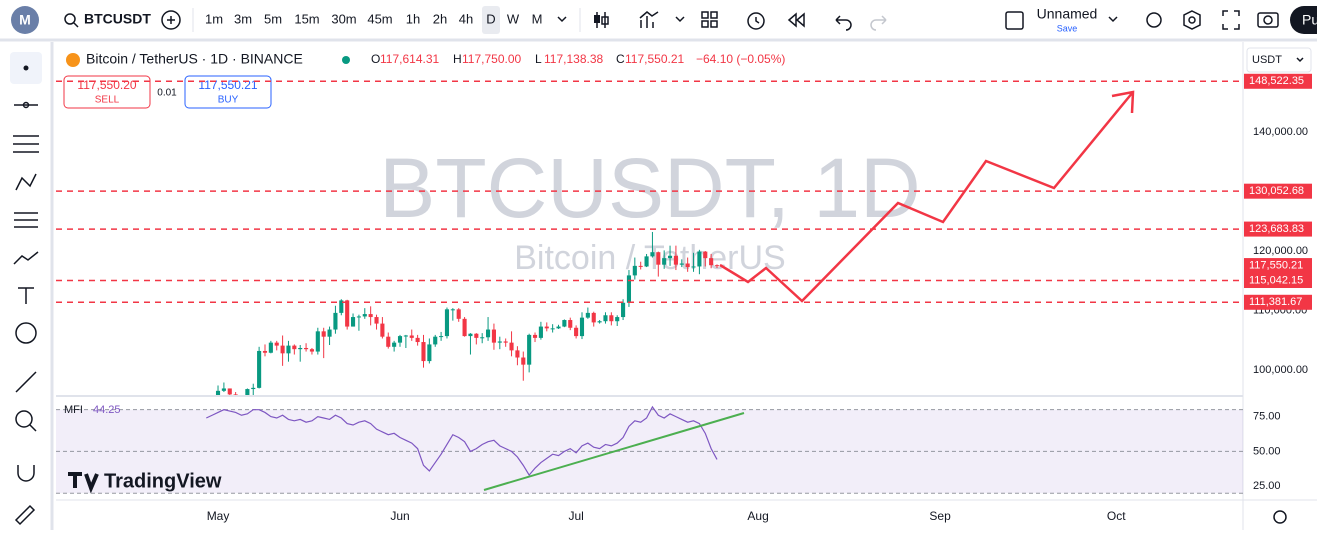 The height and width of the screenshot is (535, 1317). I want to click on sell-price: 117,550.20, so click(106, 85).